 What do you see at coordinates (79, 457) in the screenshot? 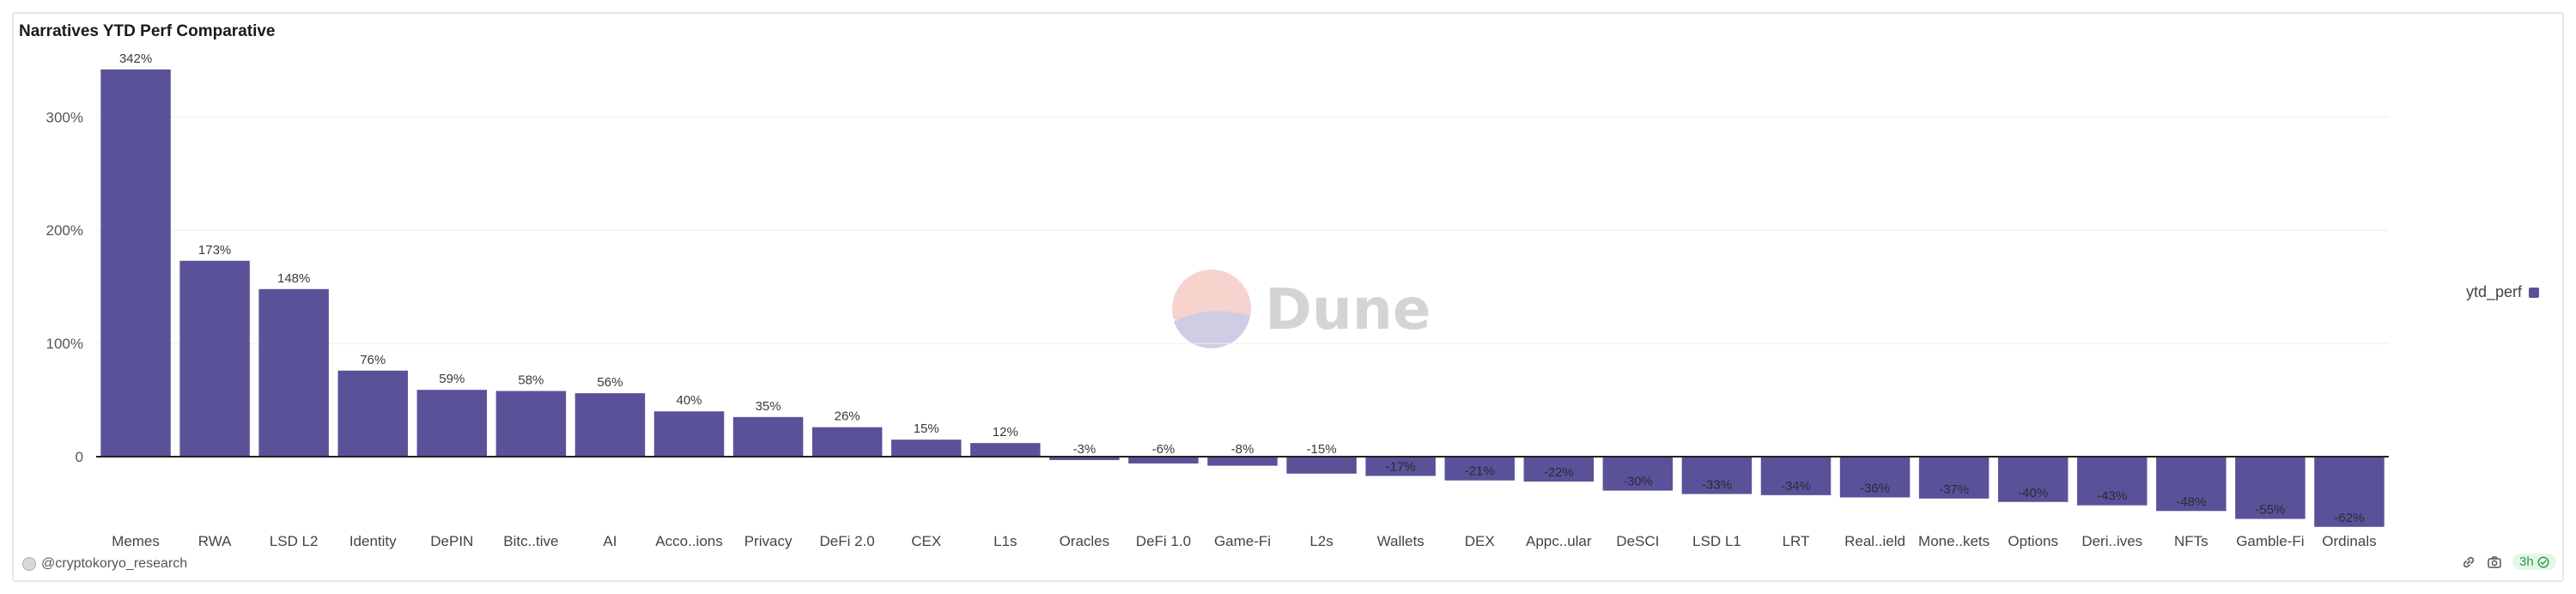
I see `y-tick-label: 0` at bounding box center [79, 457].